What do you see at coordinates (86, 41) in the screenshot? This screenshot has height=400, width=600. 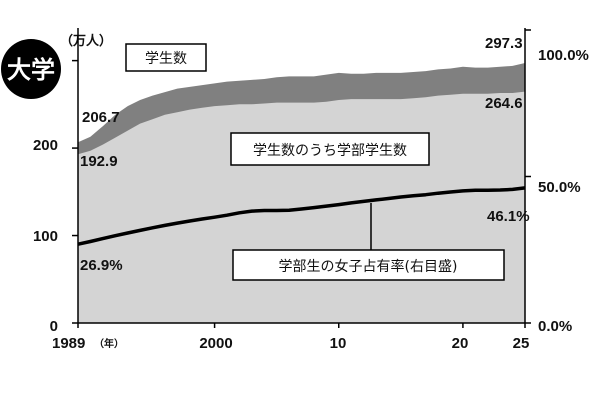 I see `left-axis-unit: （万人）` at bounding box center [86, 41].